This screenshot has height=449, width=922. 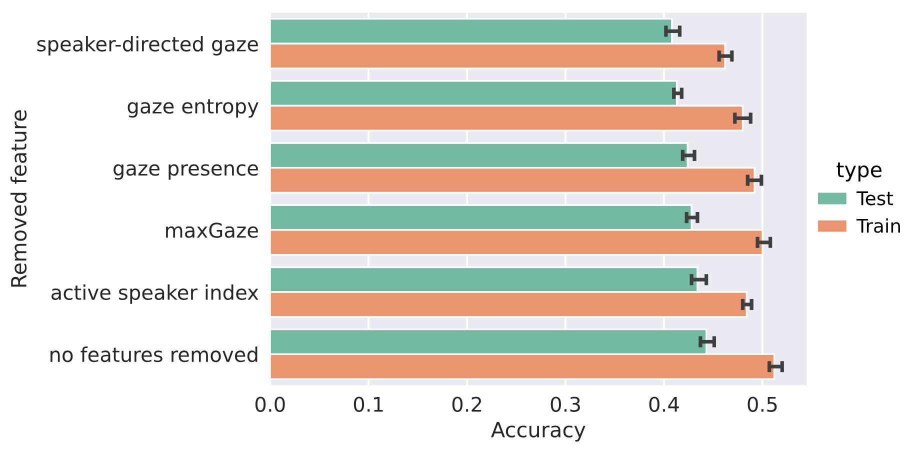 I want to click on y-tick-label: active speaker index, so click(x=155, y=294).